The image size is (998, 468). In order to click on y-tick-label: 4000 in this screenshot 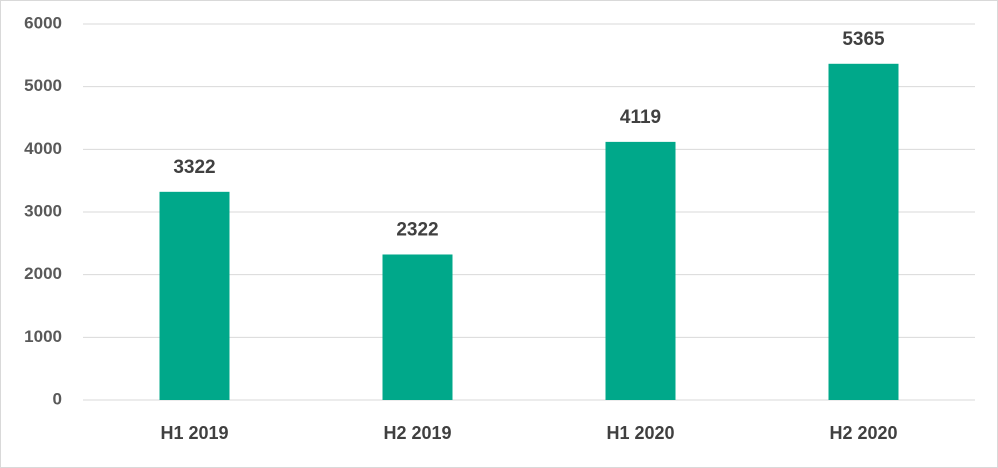, I will do `click(43, 148)`.